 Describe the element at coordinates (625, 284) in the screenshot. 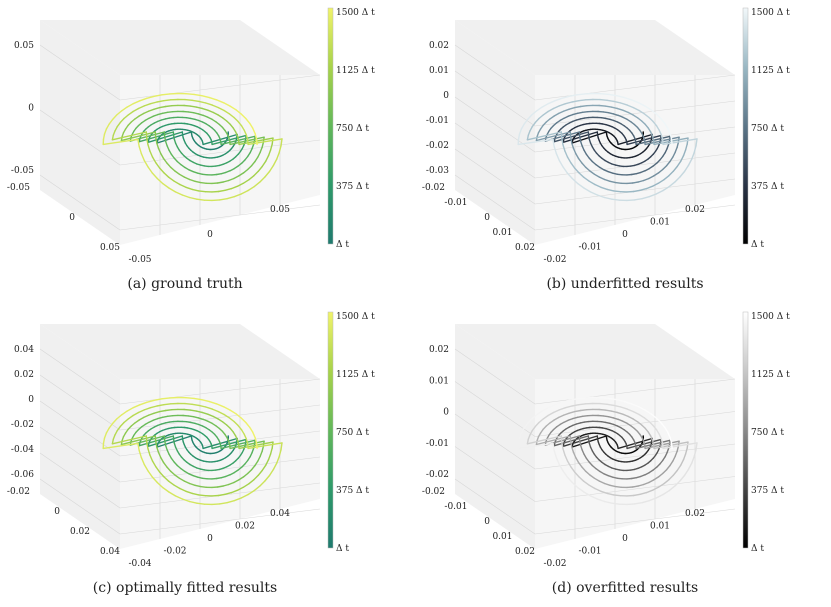

I see `caption-b: (b) underfitted results` at that location.